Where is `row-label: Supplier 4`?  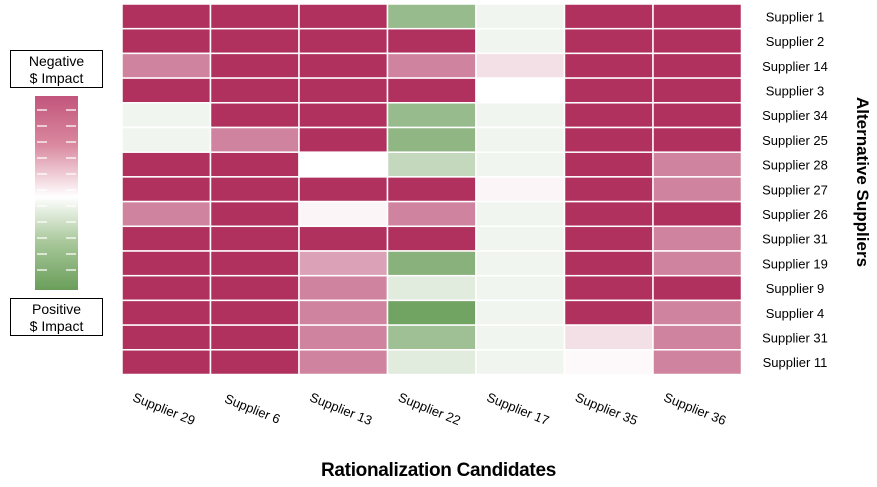 row-label: Supplier 4 is located at coordinates (795, 313).